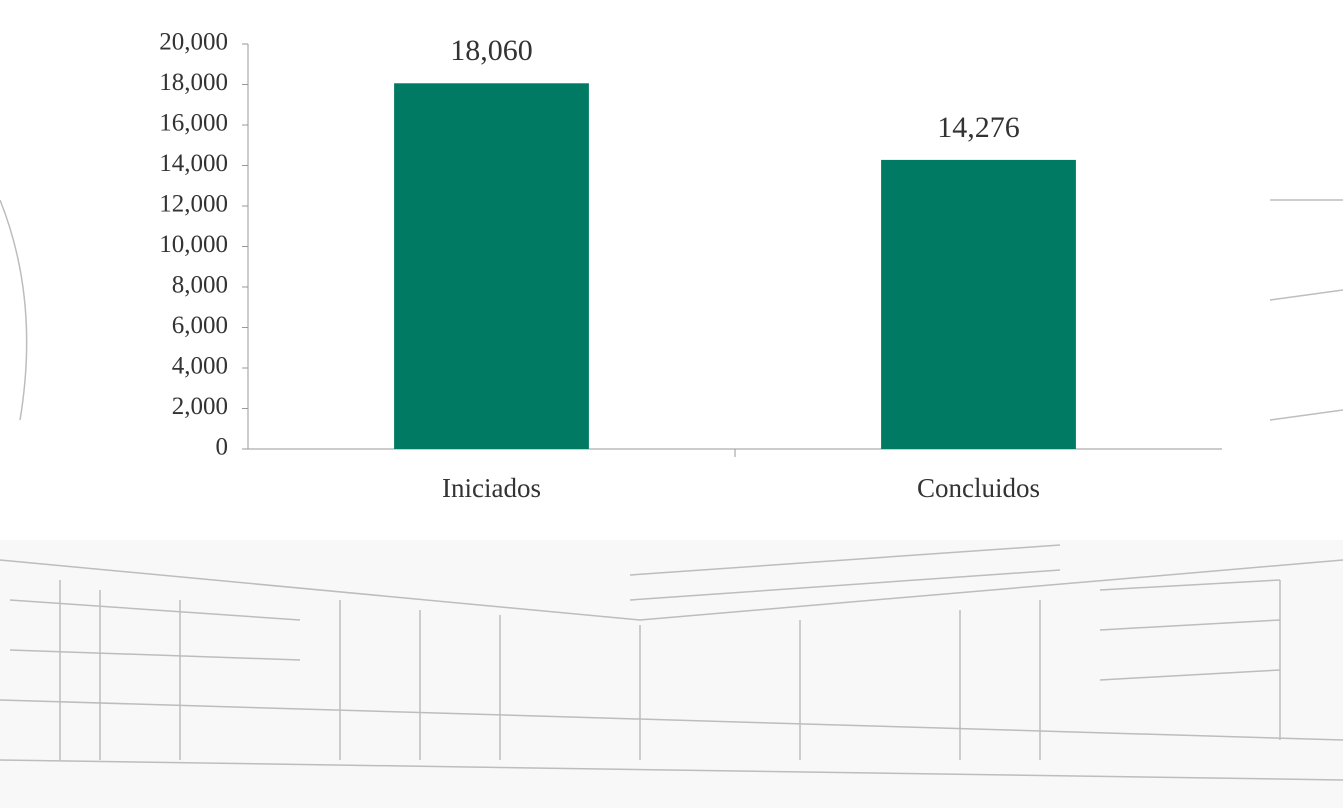 Image resolution: width=1343 pixels, height=808 pixels. What do you see at coordinates (193, 82) in the screenshot?
I see `y-tick-label: 18,000` at bounding box center [193, 82].